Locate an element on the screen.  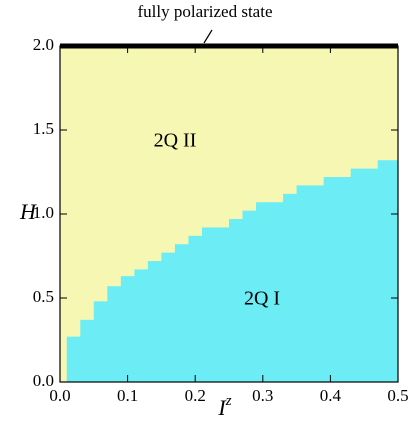
x-axis-label: Iz is located at coordinates (224, 406).